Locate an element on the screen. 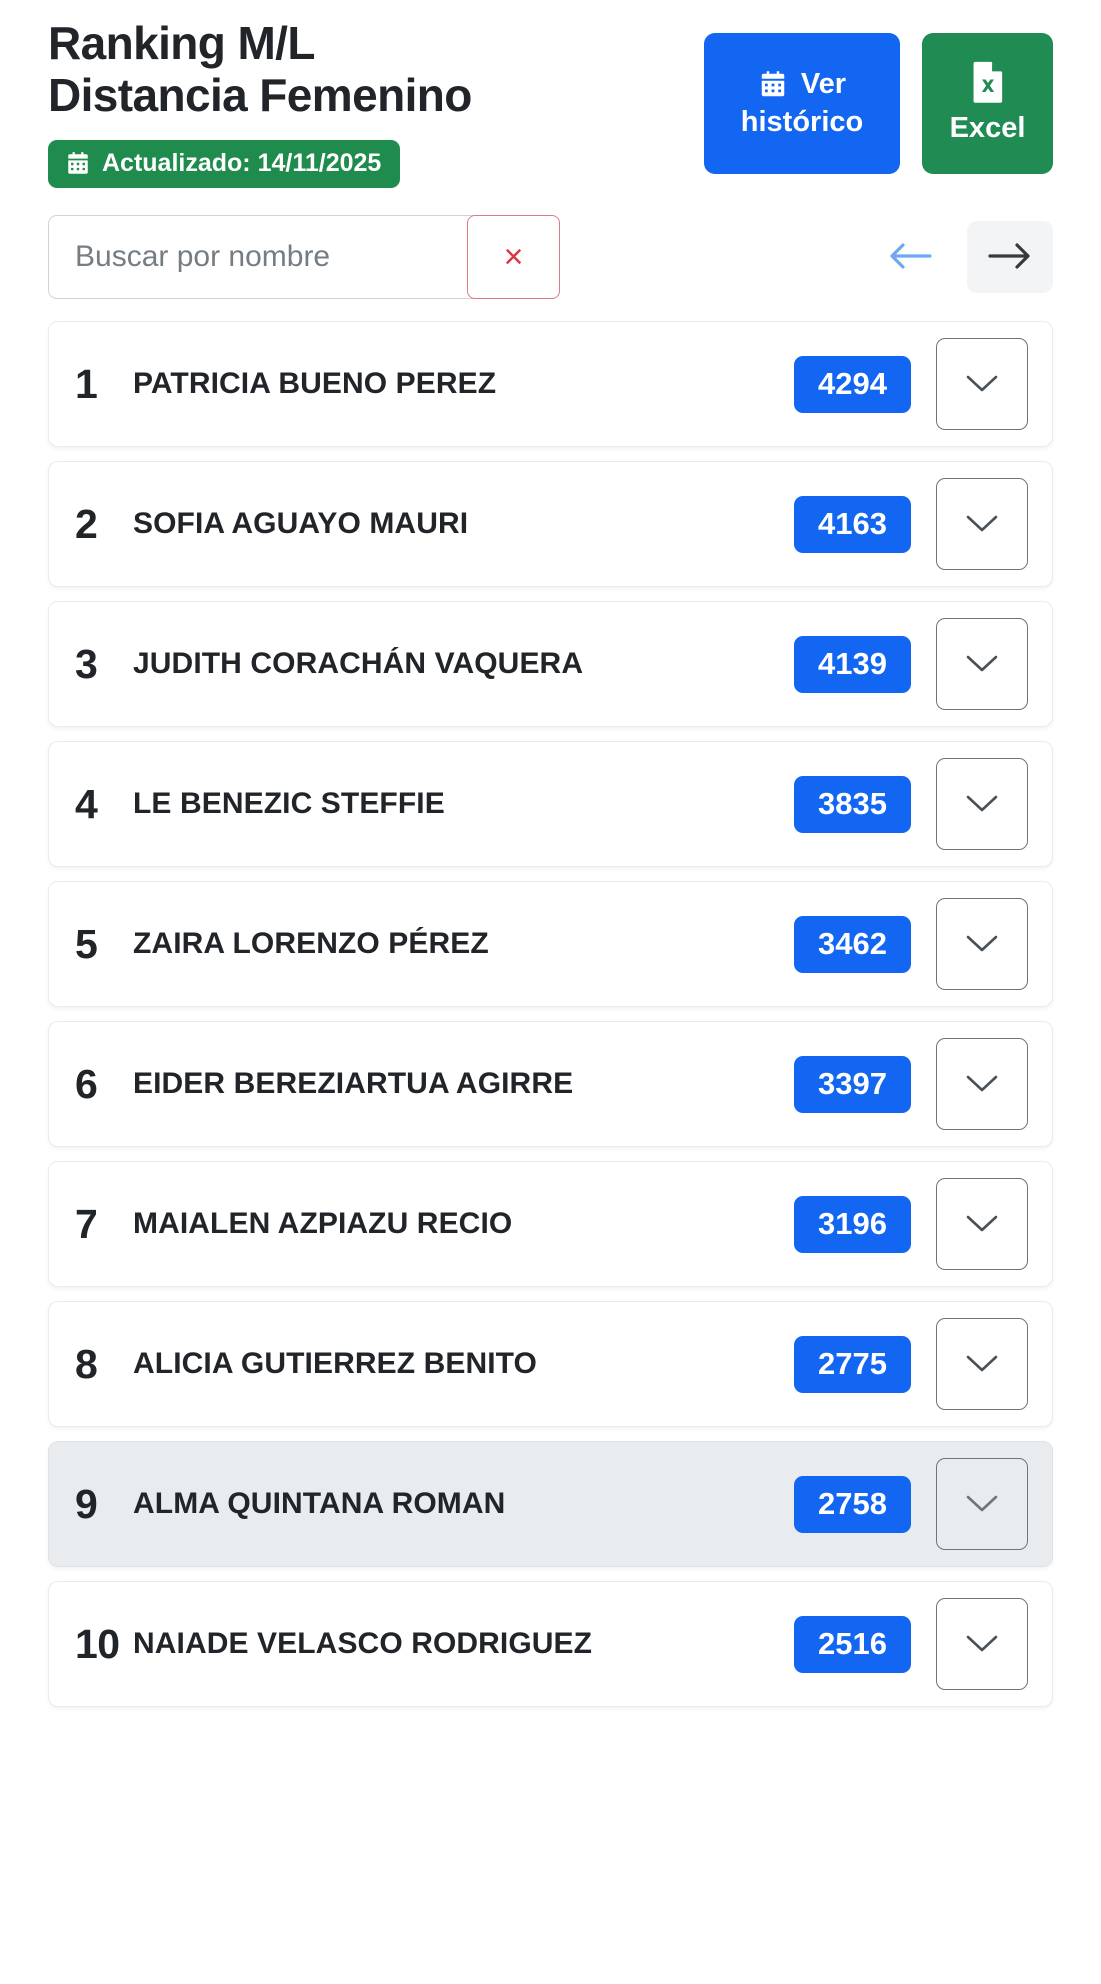 The height and width of the screenshot is (1984, 1101). close-icon: × is located at coordinates (513, 257).